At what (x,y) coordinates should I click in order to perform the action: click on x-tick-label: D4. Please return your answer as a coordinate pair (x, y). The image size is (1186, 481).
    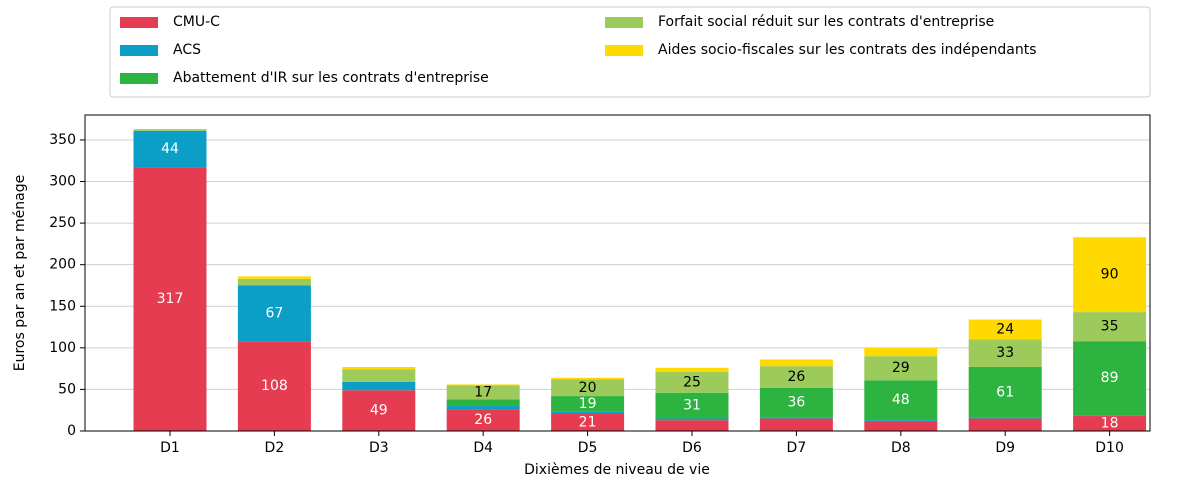
    Looking at the image, I should click on (483, 448).